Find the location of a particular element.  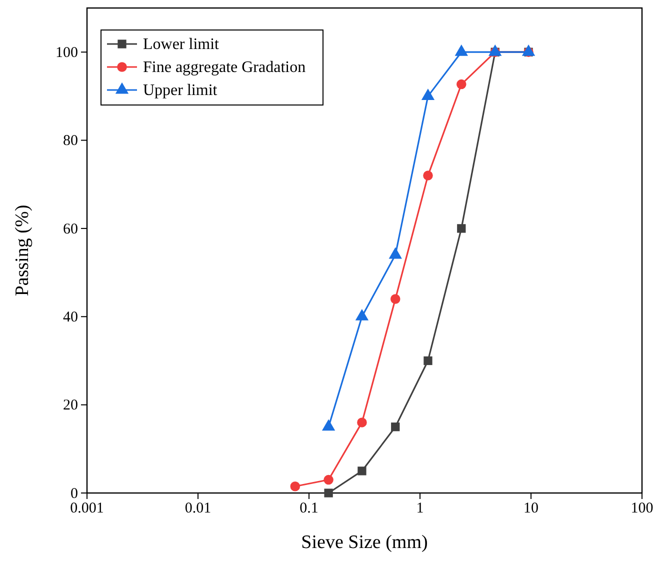

y-tick-label: 80 is located at coordinates (70, 141).